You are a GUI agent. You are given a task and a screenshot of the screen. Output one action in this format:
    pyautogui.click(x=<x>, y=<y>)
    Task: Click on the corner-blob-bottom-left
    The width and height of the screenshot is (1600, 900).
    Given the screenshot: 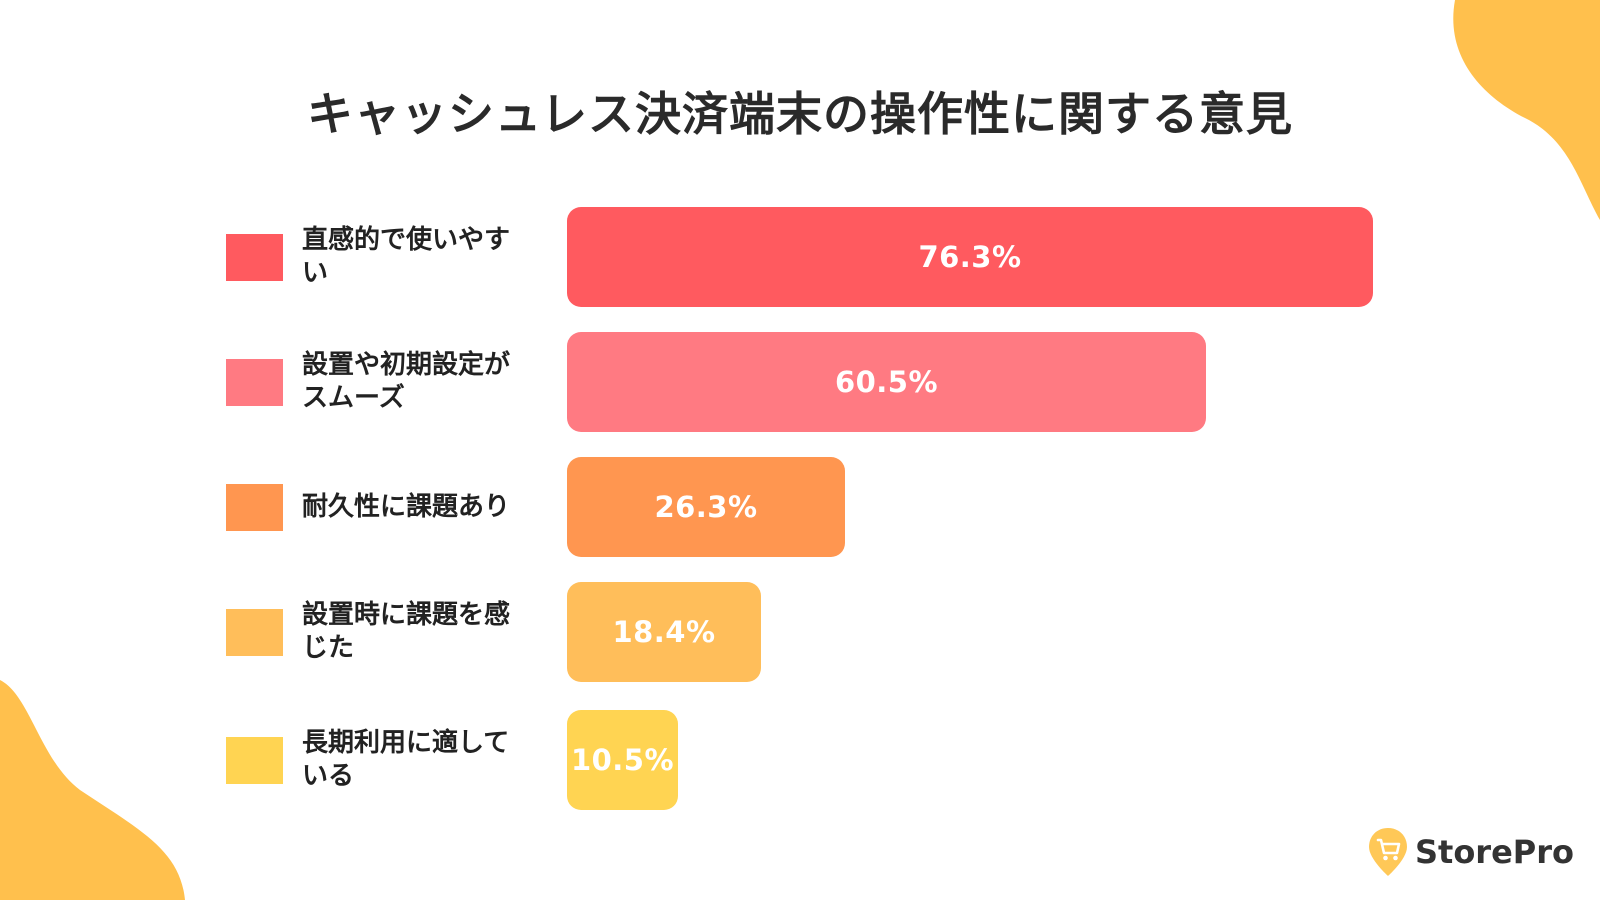 What is the action you would take?
    pyautogui.click(x=92, y=790)
    